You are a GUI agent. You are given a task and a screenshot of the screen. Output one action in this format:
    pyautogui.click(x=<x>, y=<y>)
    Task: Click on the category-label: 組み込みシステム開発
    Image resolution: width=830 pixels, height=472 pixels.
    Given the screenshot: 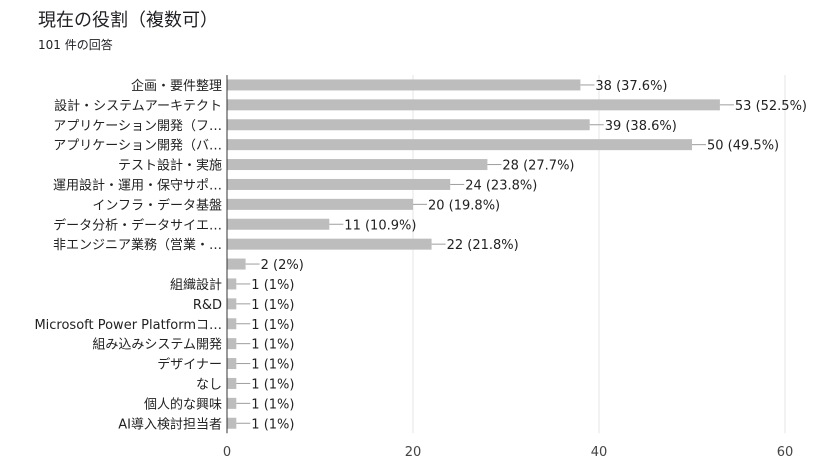 What is the action you would take?
    pyautogui.click(x=157, y=345)
    